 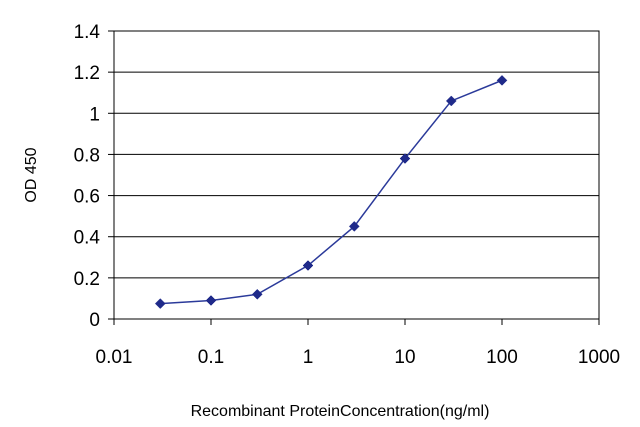 I want to click on y-tick-label: 0.8, so click(x=87, y=155).